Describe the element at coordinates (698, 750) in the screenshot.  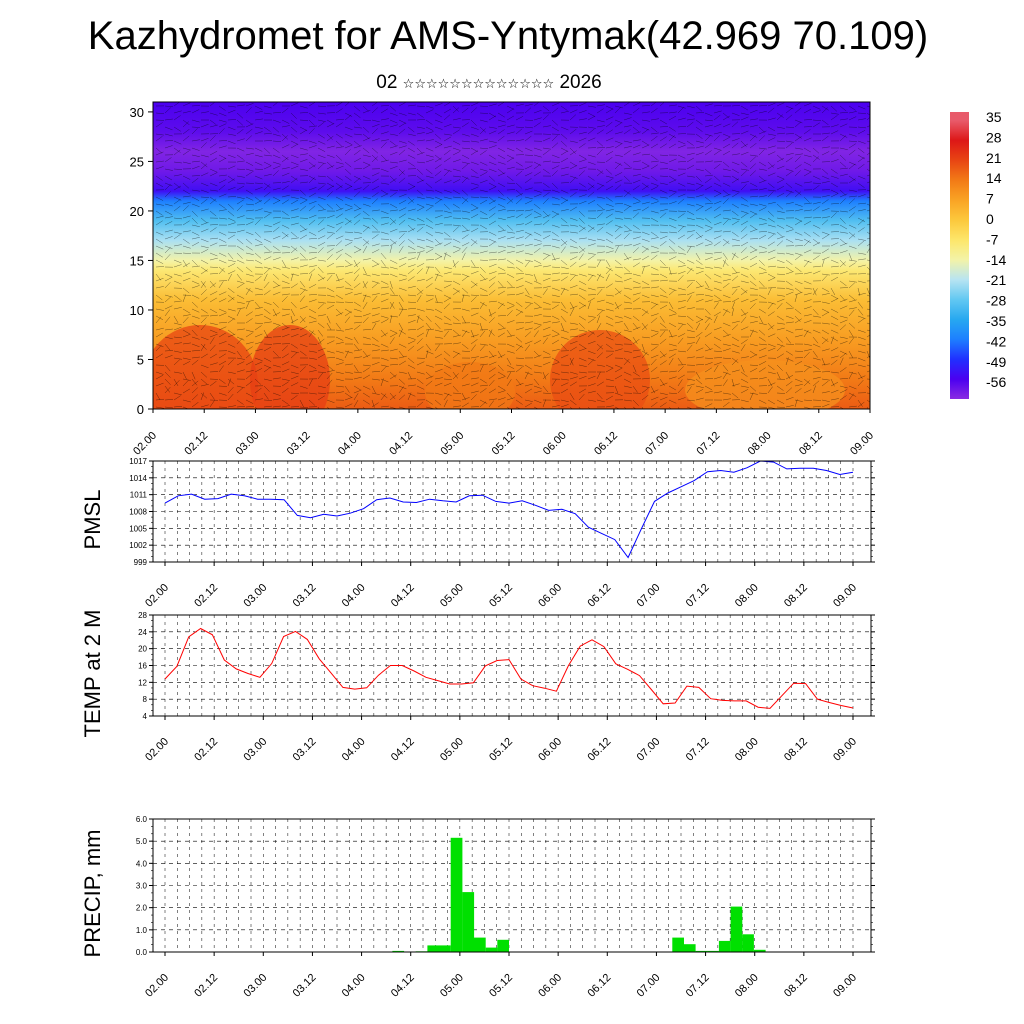
I see `x-tick-label: 07.12` at that location.